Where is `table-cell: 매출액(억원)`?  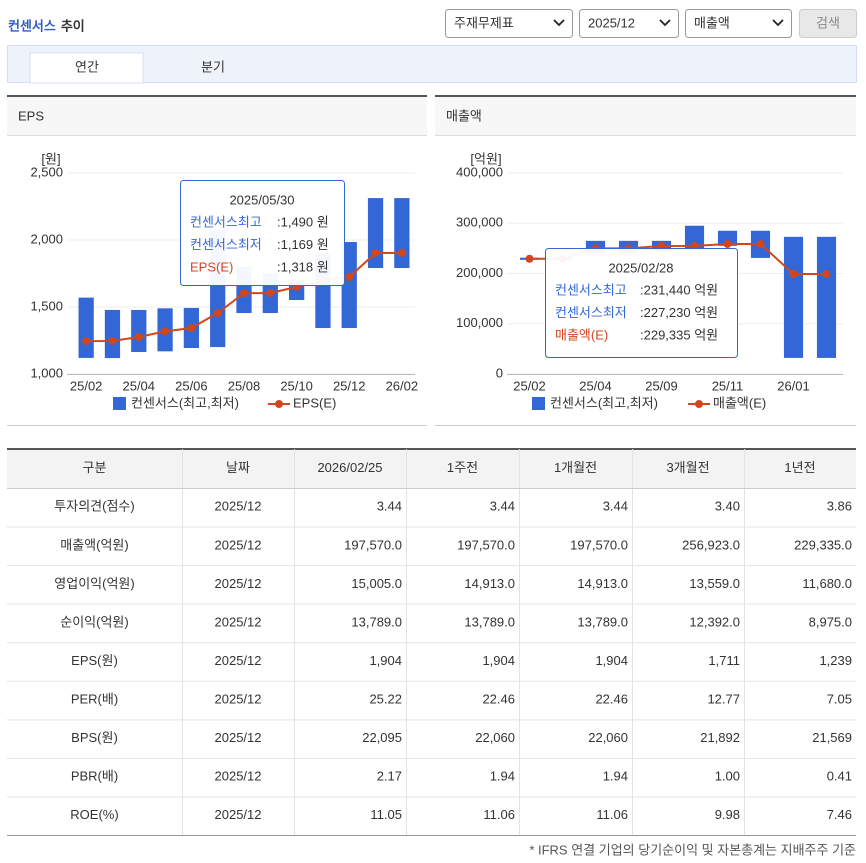 table-cell: 매출액(억원) is located at coordinates (94, 544).